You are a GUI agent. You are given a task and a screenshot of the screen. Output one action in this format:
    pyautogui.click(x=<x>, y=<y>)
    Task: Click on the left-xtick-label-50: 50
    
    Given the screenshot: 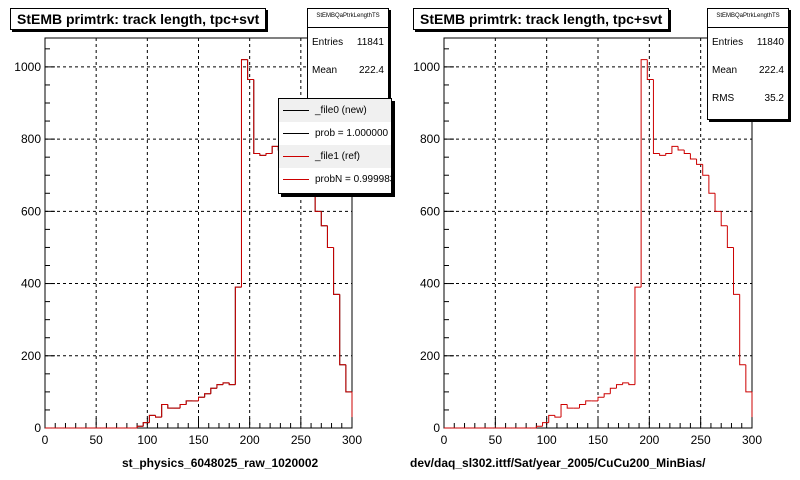 What is the action you would take?
    pyautogui.click(x=96, y=440)
    